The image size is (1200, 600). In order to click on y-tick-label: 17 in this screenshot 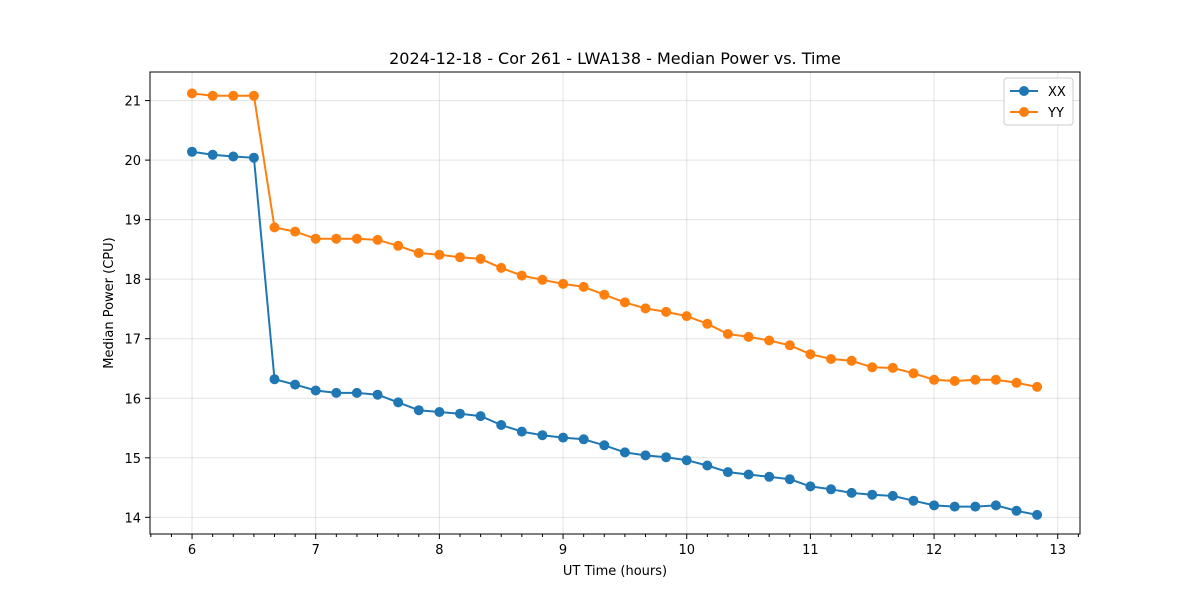, I will do `click(132, 340)`.